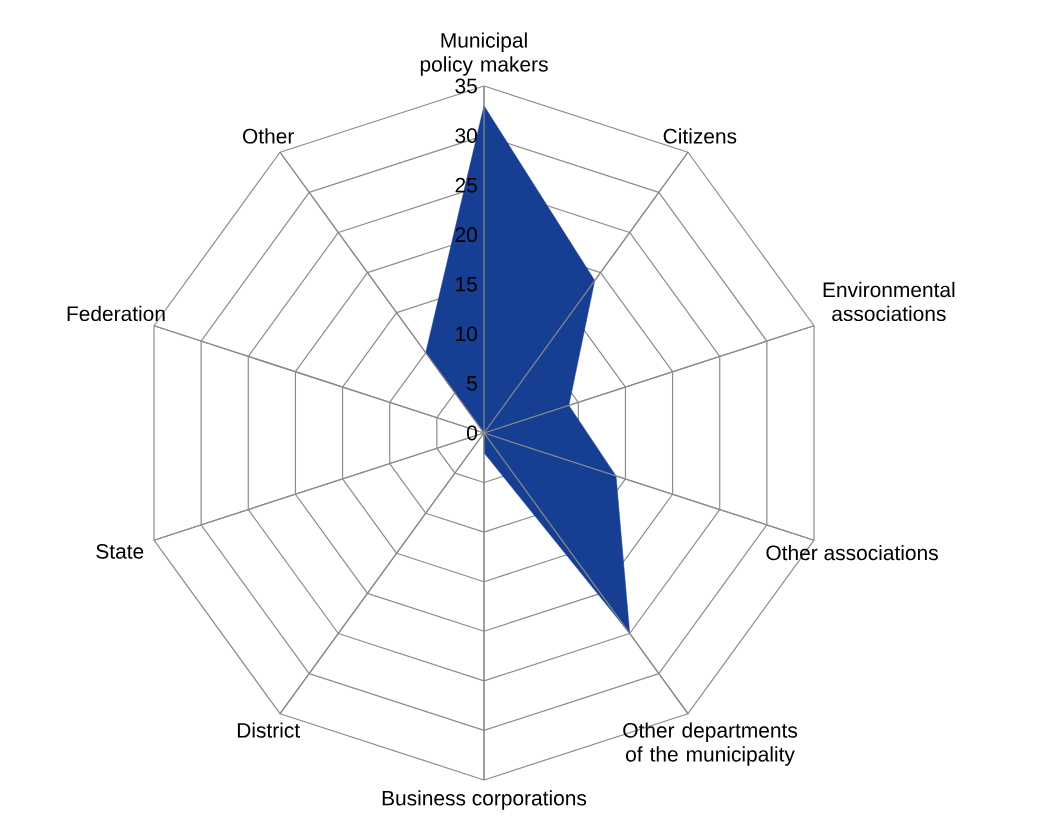 Image resolution: width=1046 pixels, height=822 pixels. Describe the element at coordinates (466, 334) in the screenshot. I see `y-tick-label: 10` at that location.